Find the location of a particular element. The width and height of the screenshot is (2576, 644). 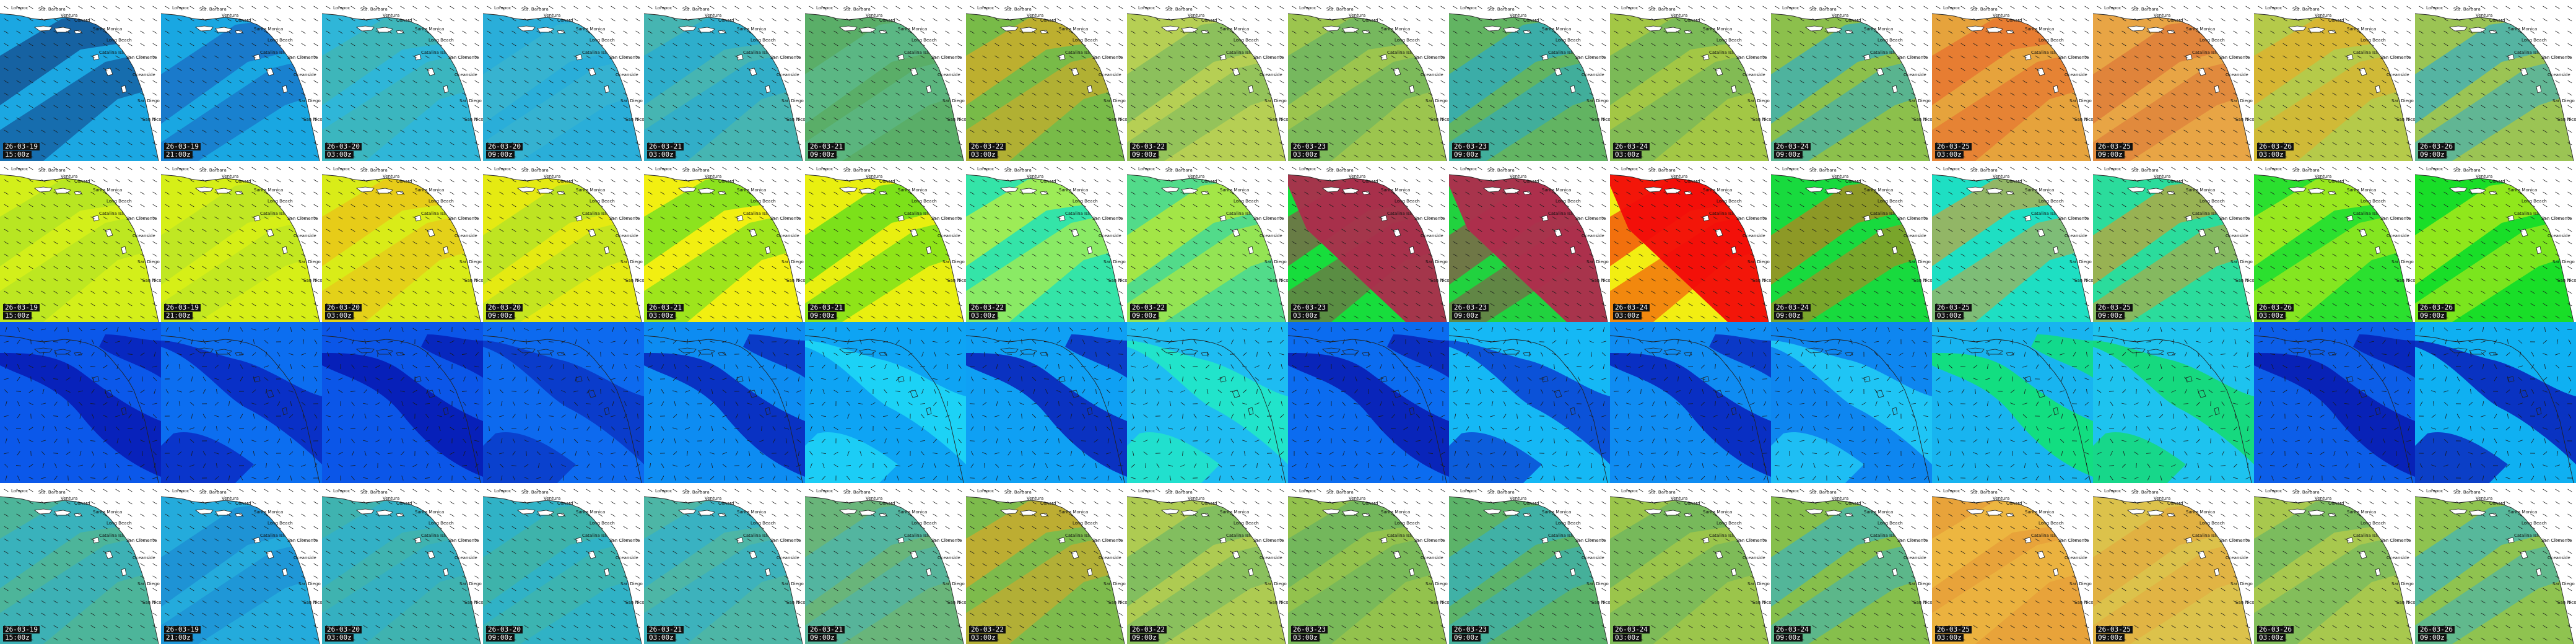

land-mass is located at coordinates (2173, 80).